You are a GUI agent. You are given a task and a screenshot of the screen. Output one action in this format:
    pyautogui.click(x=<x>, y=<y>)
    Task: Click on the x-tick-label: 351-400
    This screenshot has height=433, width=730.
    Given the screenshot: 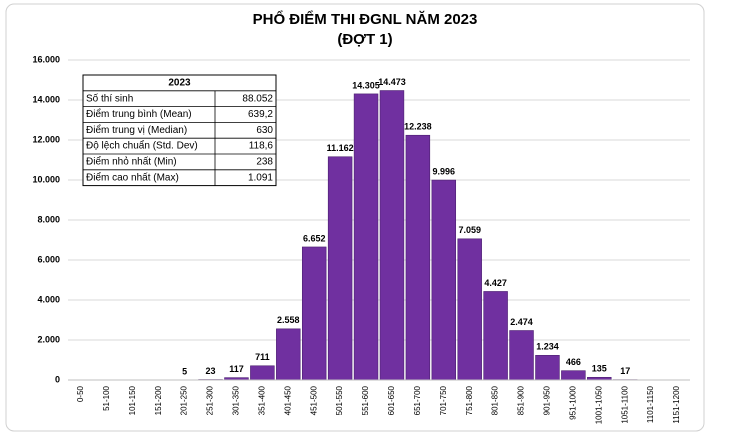 What is the action you would take?
    pyautogui.click(x=261, y=400)
    